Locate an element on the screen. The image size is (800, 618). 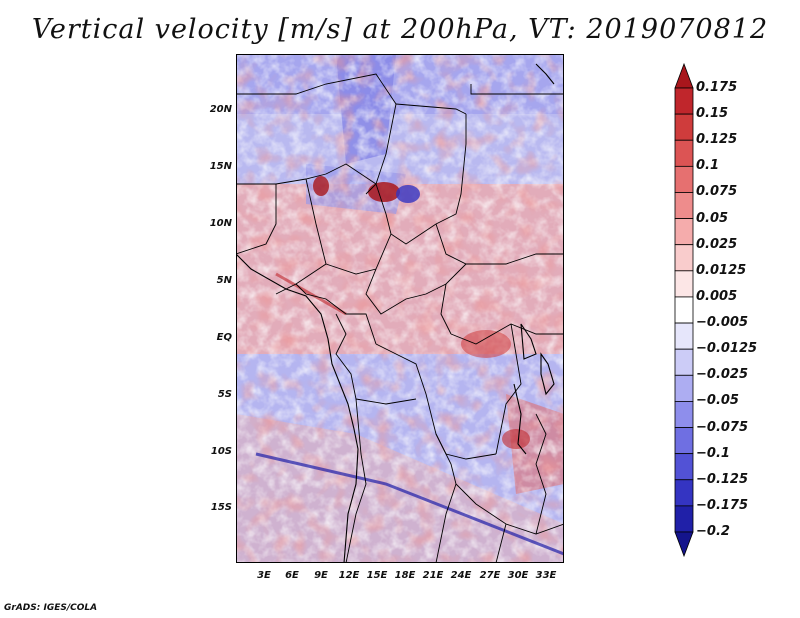
lon-label: 3E is located at coordinates (264, 575).